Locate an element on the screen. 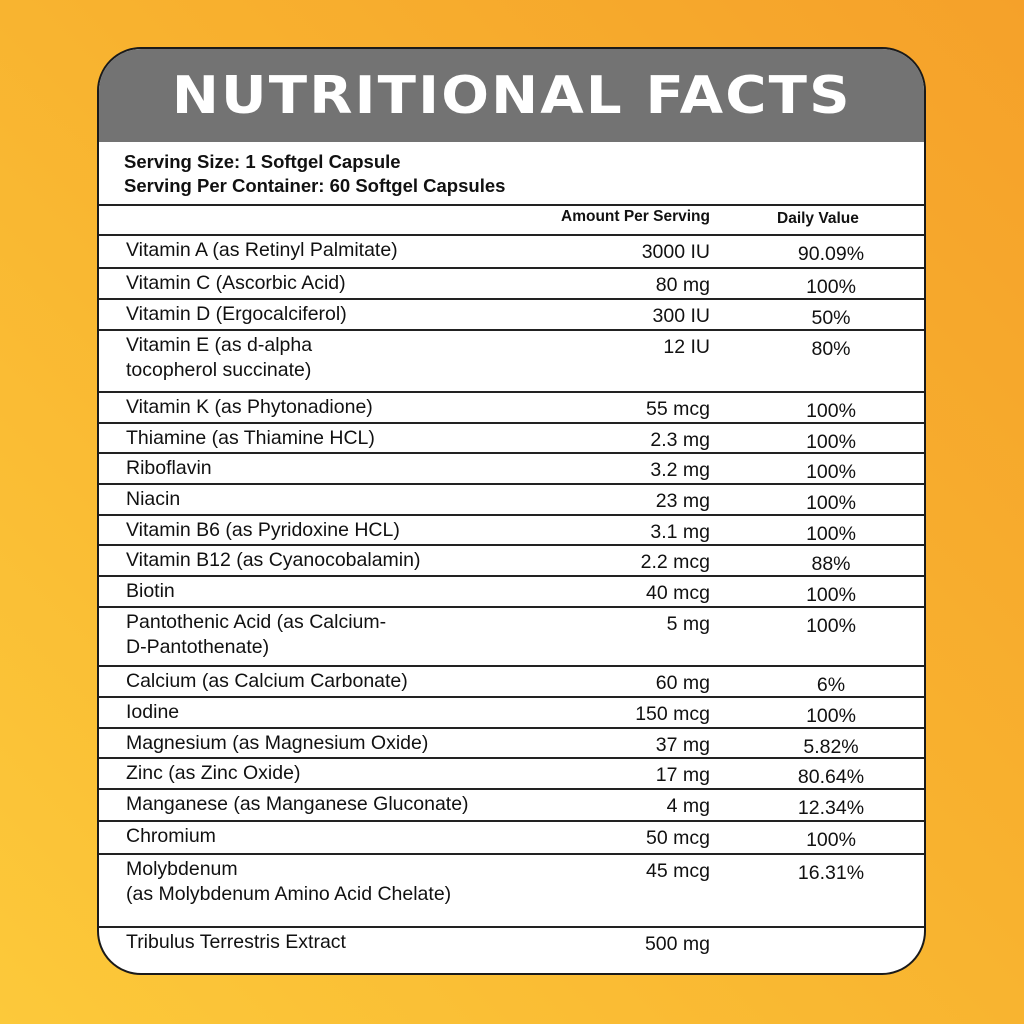 The height and width of the screenshot is (1024, 1024). nutrient-amount: 3000 IU is located at coordinates (675, 252).